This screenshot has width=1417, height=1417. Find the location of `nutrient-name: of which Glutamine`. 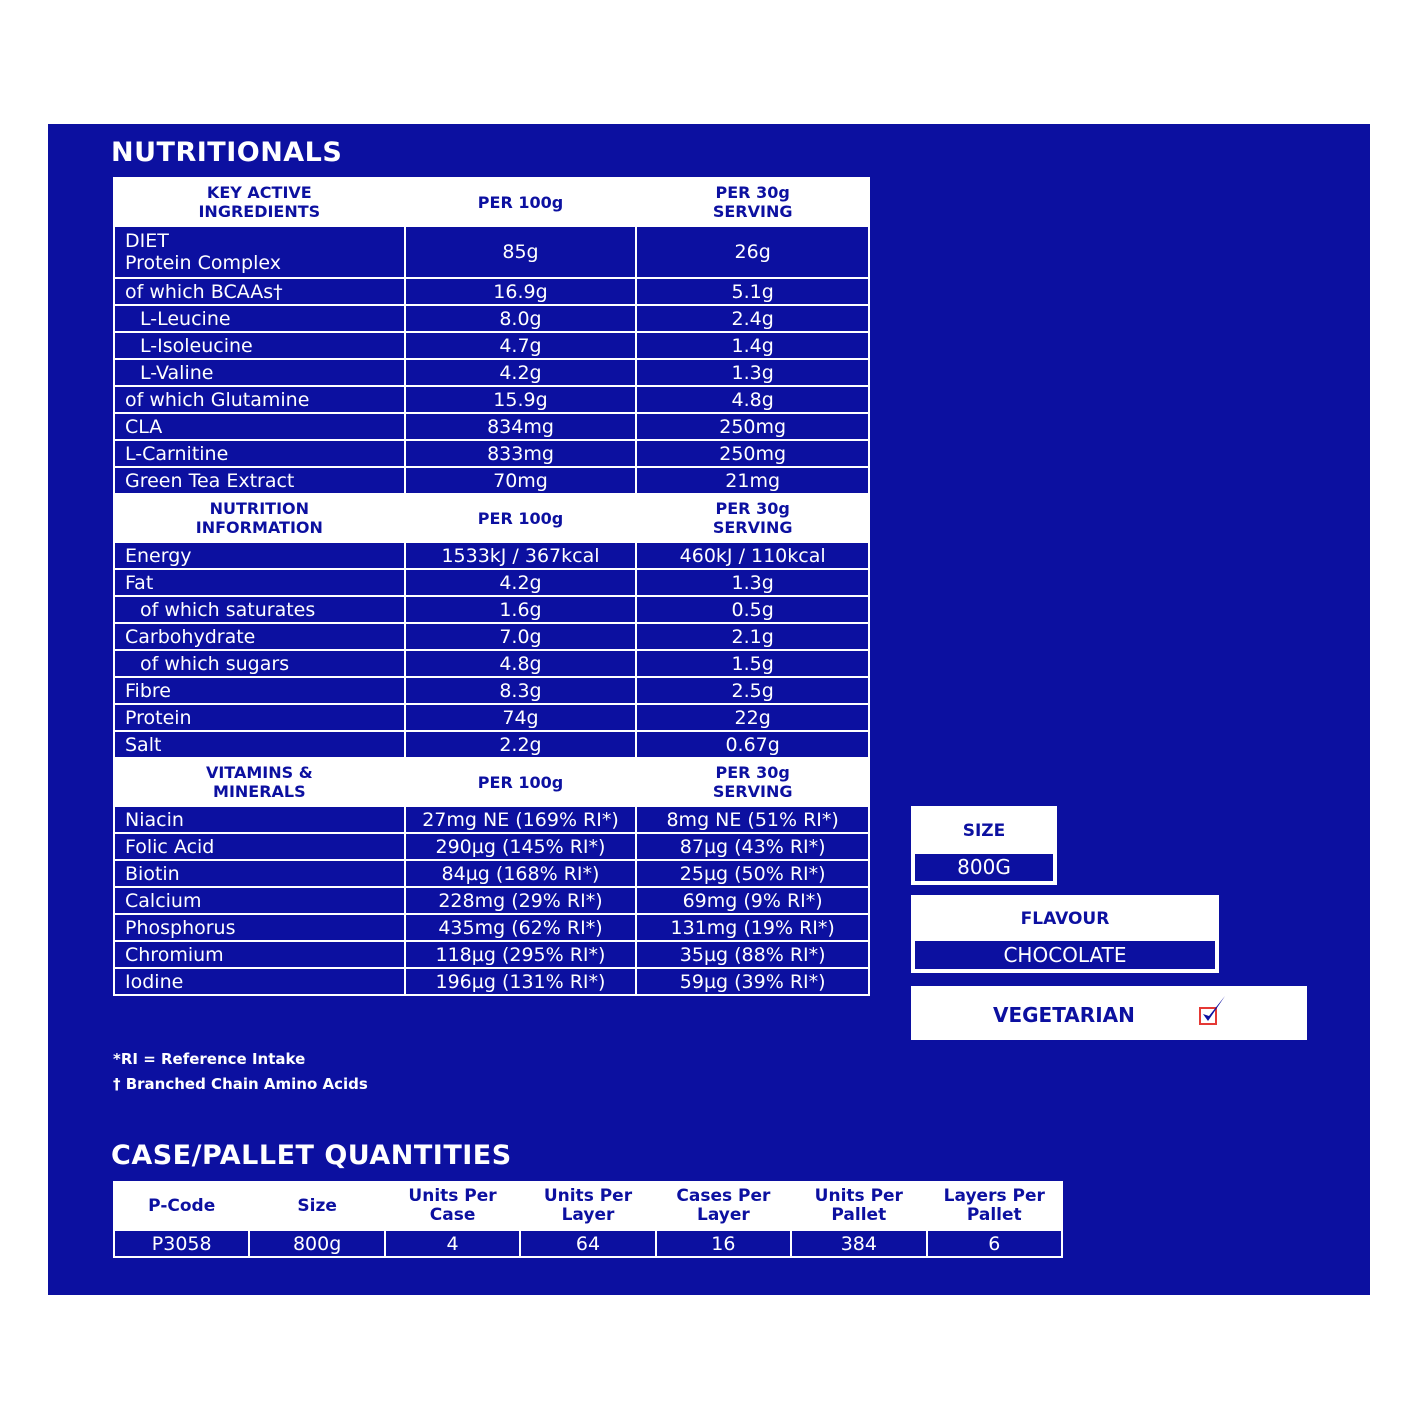

nutrient-name: of which Glutamine is located at coordinates (259, 399).